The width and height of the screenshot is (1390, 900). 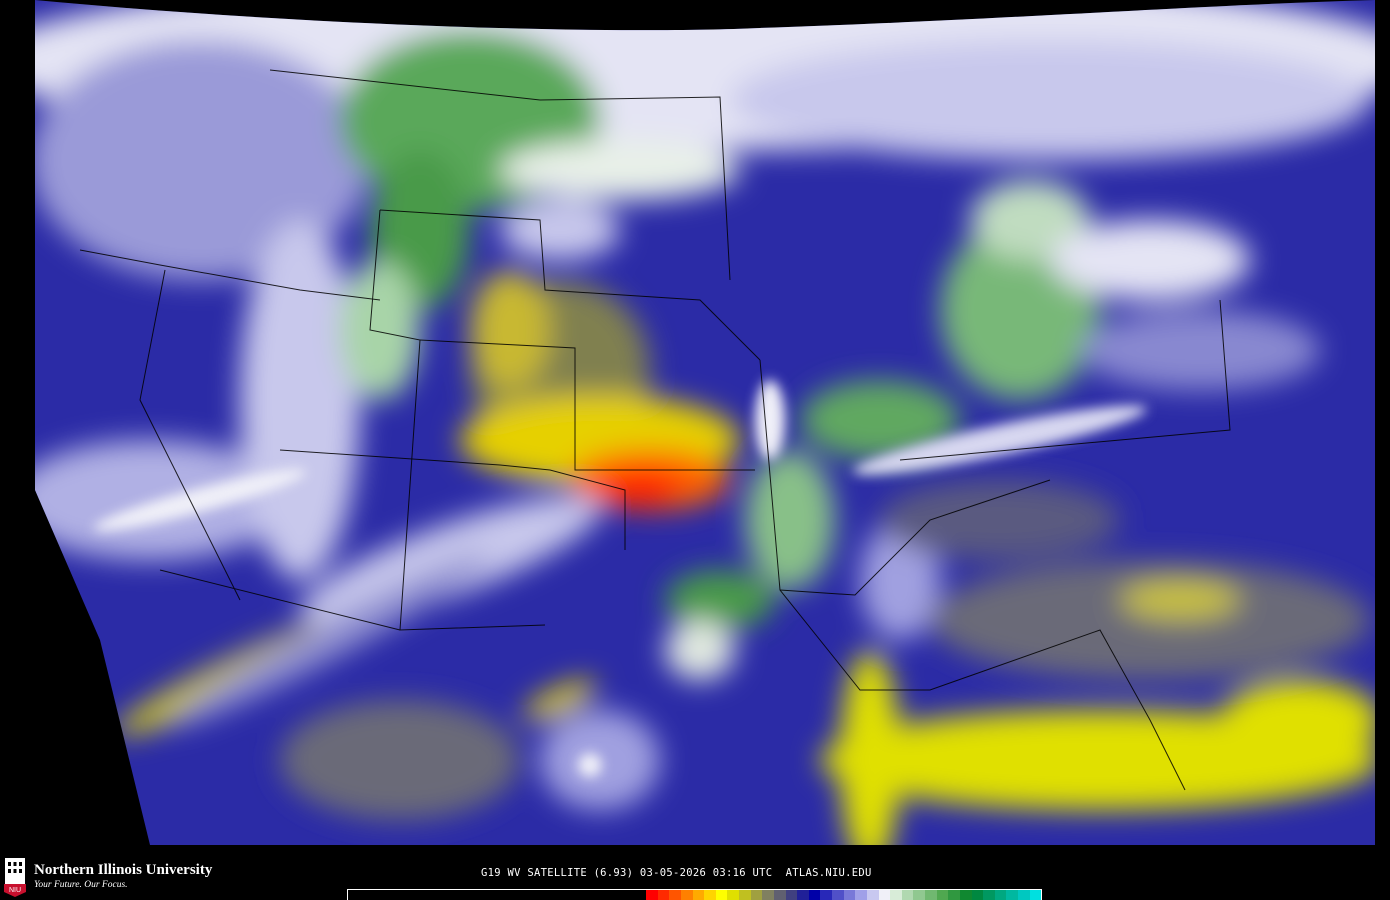 I want to click on colorbar-black-segment, so click(x=497, y=895).